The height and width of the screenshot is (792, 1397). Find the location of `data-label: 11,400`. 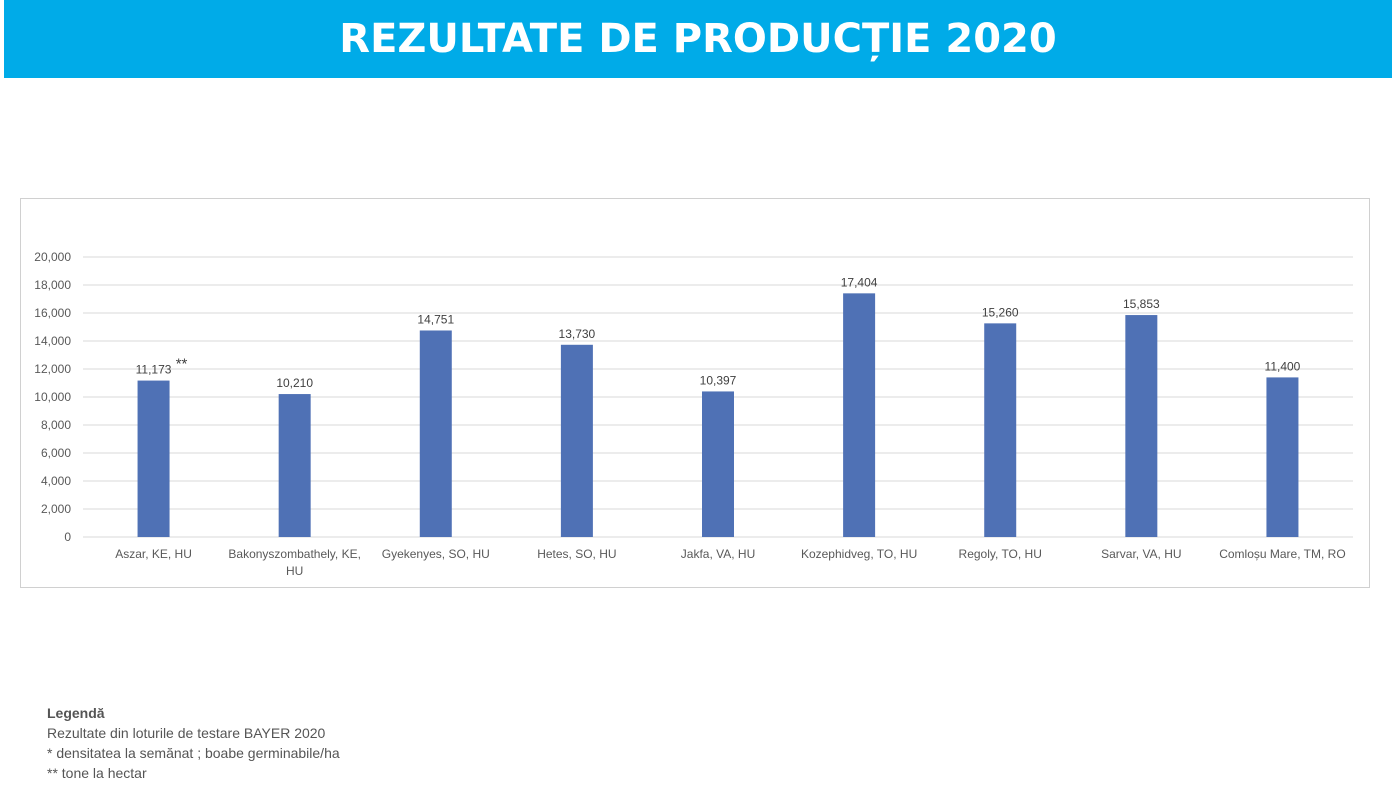

data-label: 11,400 is located at coordinates (1283, 366).